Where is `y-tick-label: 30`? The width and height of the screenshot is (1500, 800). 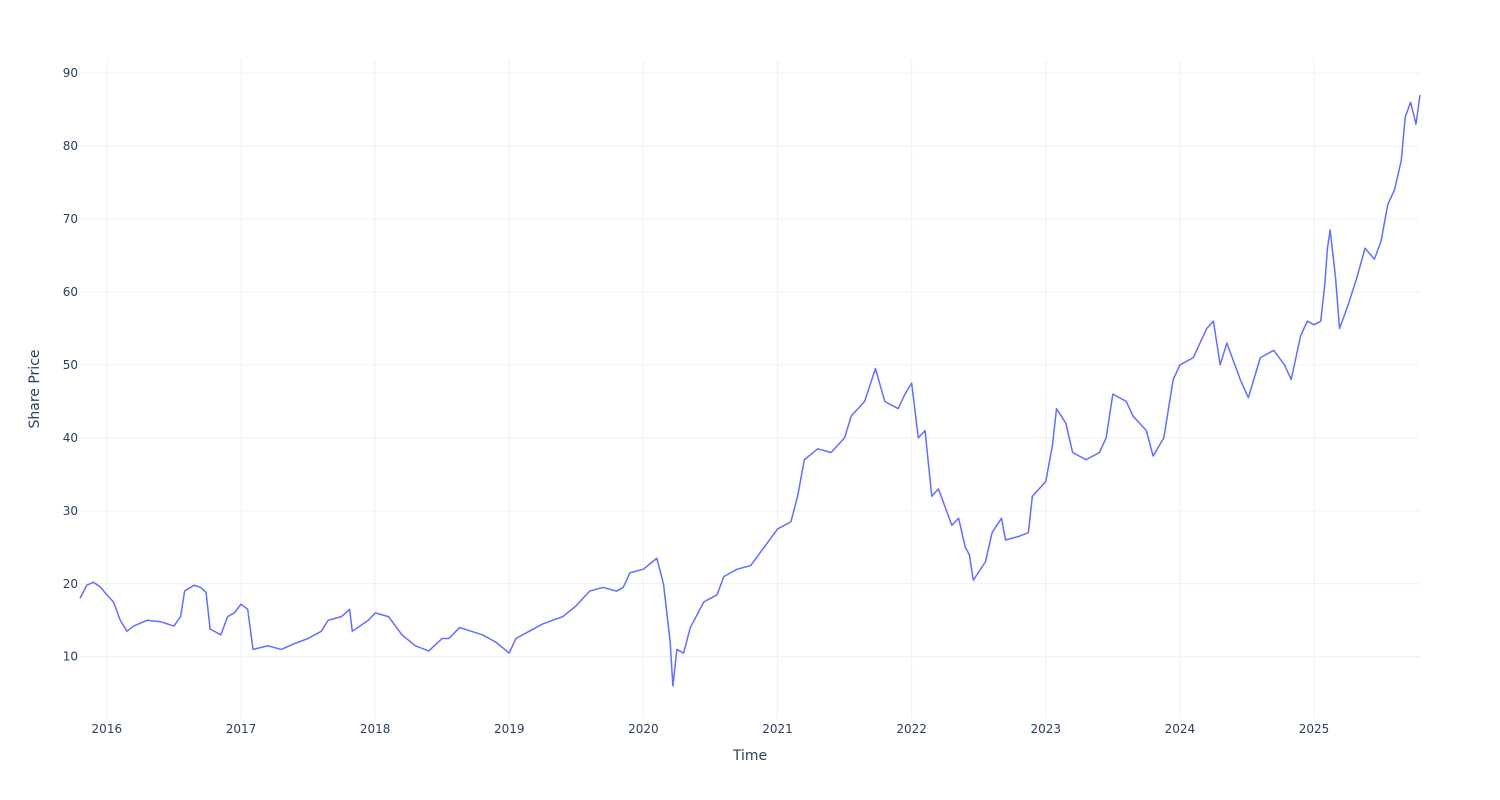
y-tick-label: 30 is located at coordinates (70, 511).